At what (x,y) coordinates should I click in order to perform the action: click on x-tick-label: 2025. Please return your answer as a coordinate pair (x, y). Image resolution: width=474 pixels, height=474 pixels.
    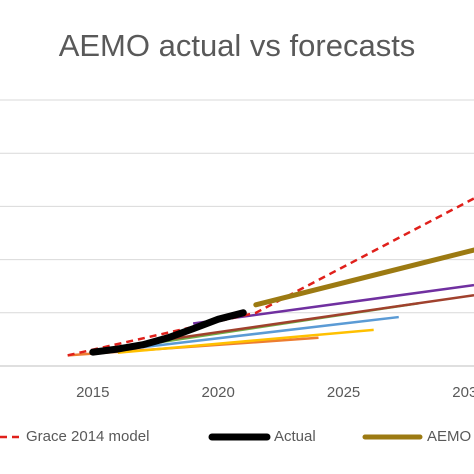
    Looking at the image, I should click on (343, 392).